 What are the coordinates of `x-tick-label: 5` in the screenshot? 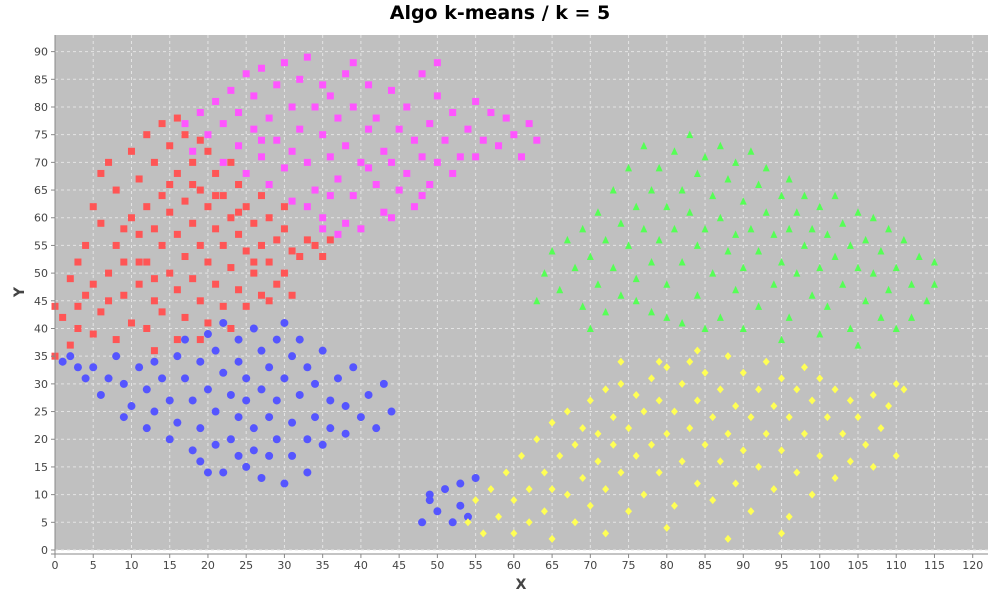 It's located at (93, 565).